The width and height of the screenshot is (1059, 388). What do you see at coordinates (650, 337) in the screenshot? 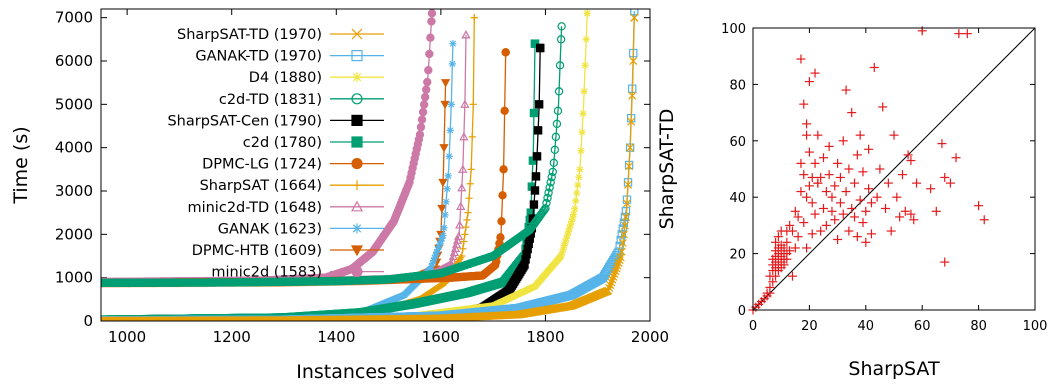
I see `x-tick-label: 2000` at bounding box center [650, 337].